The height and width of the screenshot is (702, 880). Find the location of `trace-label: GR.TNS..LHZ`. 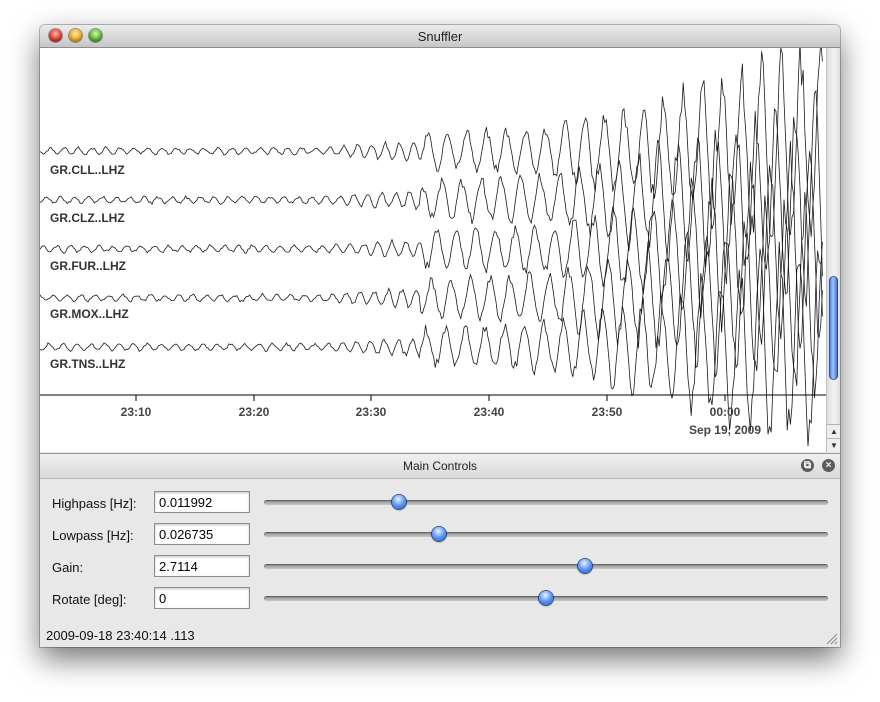

trace-label: GR.TNS..LHZ is located at coordinates (87, 364).